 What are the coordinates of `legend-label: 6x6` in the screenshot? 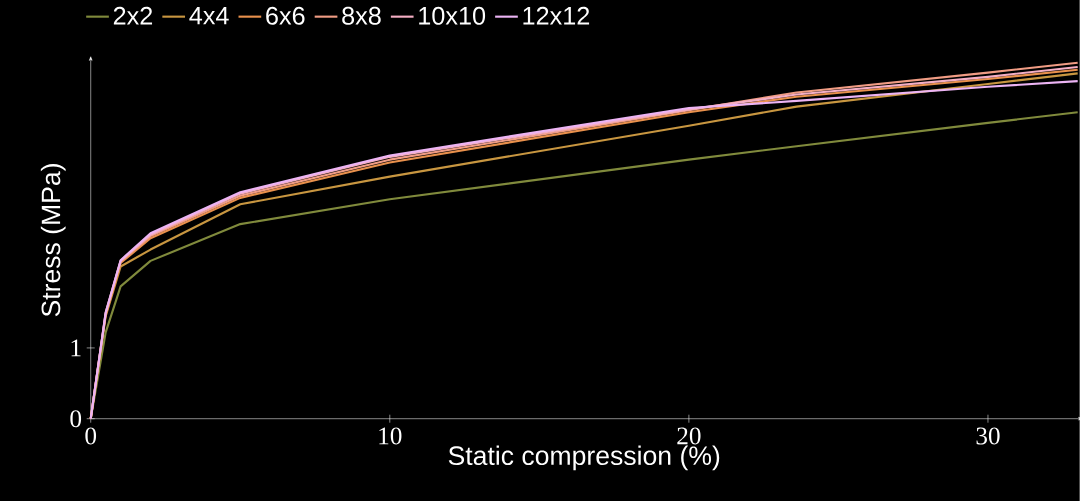 It's located at (285, 15).